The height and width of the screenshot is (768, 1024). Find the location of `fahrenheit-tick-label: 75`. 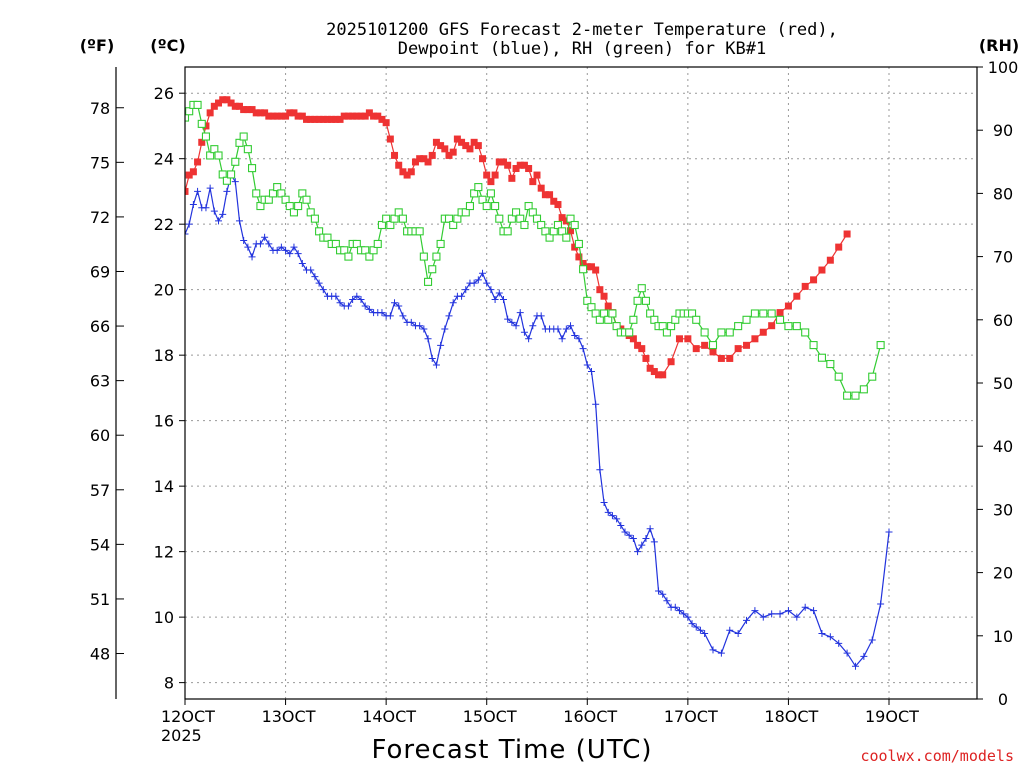

fahrenheit-tick-label: 75 is located at coordinates (100, 162).